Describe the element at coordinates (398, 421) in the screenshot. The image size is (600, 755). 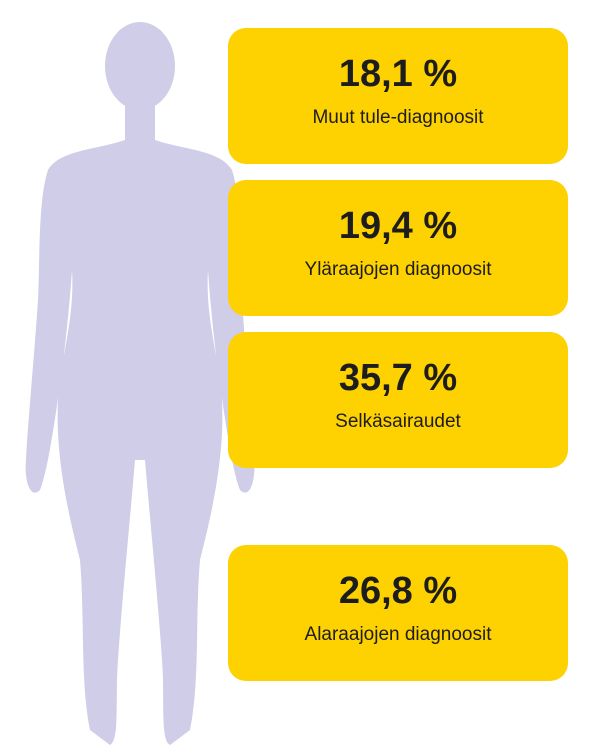
I see `stat-label: Selkäsairaudet` at that location.